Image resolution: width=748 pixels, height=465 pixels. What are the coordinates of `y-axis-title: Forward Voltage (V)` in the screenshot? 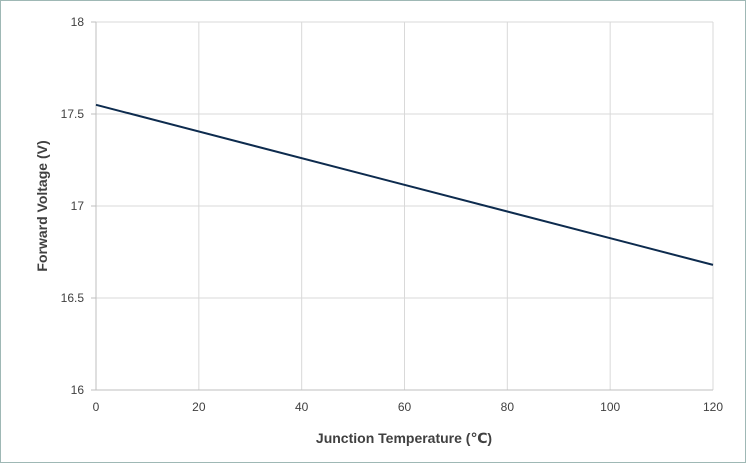 It's located at (42, 205).